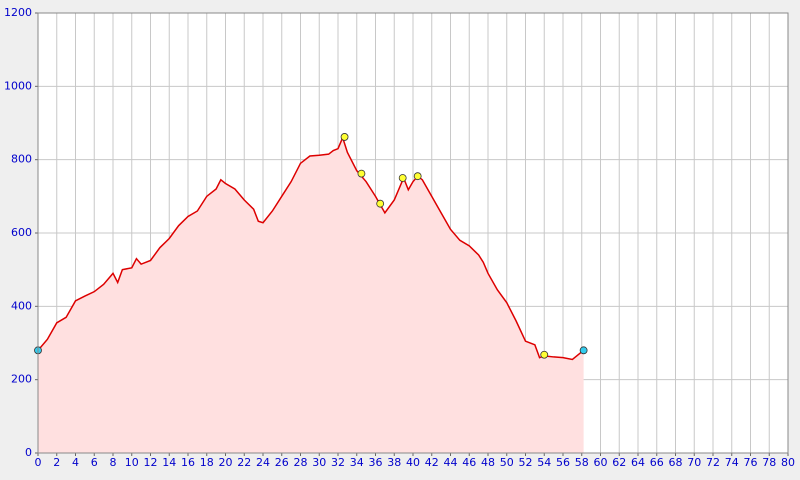  What do you see at coordinates (544, 462) in the screenshot?
I see `x-tick-label: 54` at bounding box center [544, 462].